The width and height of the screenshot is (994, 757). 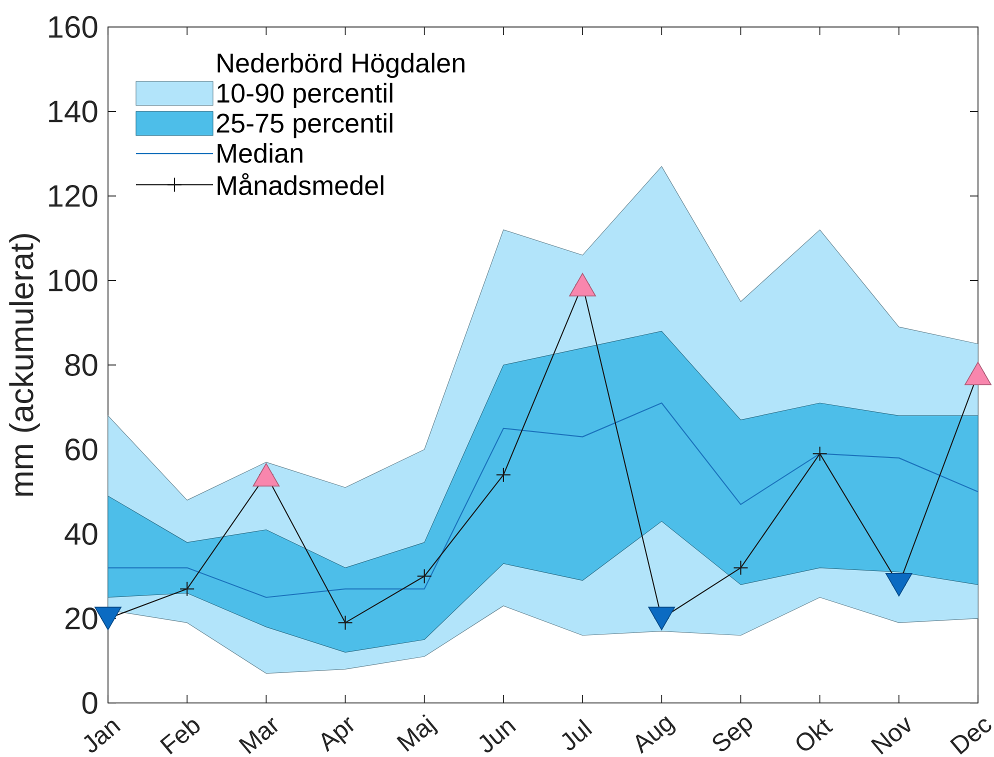 What do you see at coordinates (73, 196) in the screenshot?
I see `y-tick-label: 120` at bounding box center [73, 196].